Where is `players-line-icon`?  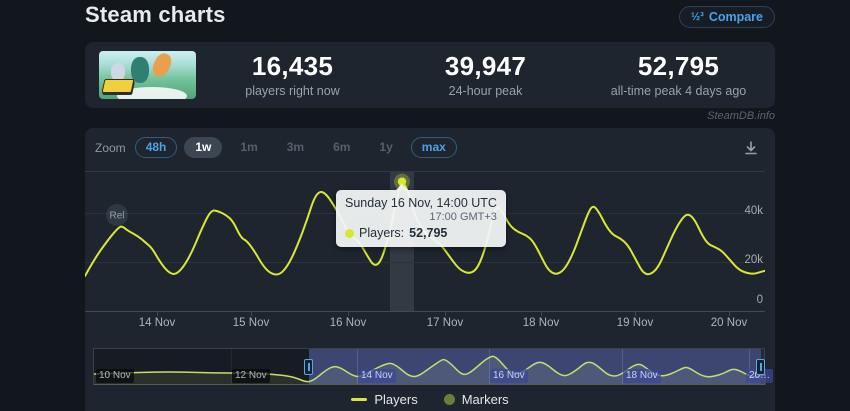
players-line-icon is located at coordinates (359, 399).